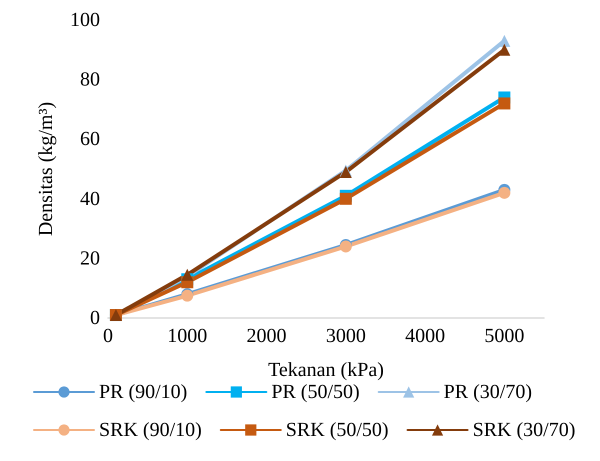 This screenshot has width=600, height=461. Describe the element at coordinates (85, 20) in the screenshot. I see `y-tick-label: 100` at that location.